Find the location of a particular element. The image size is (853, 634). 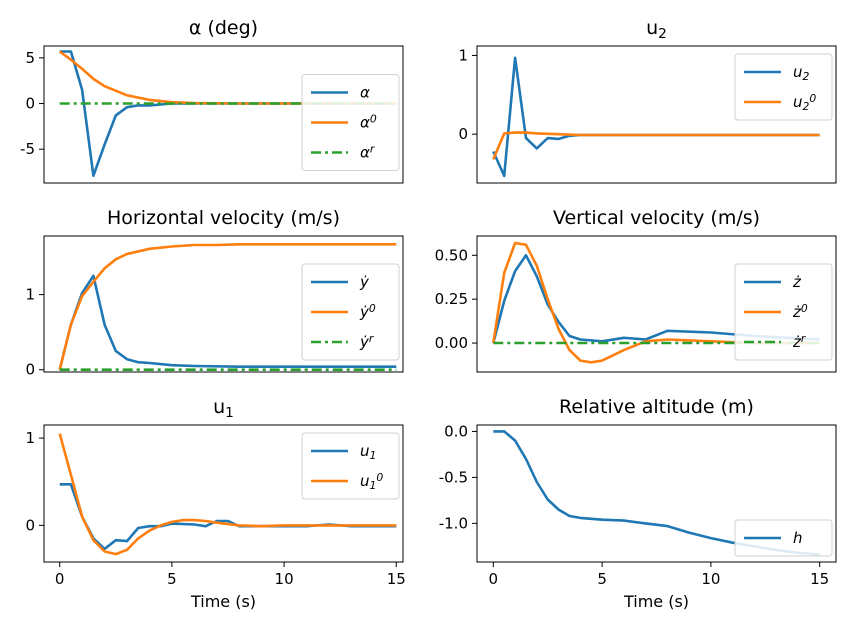

y-tick-label: 5 is located at coordinates (30, 58).